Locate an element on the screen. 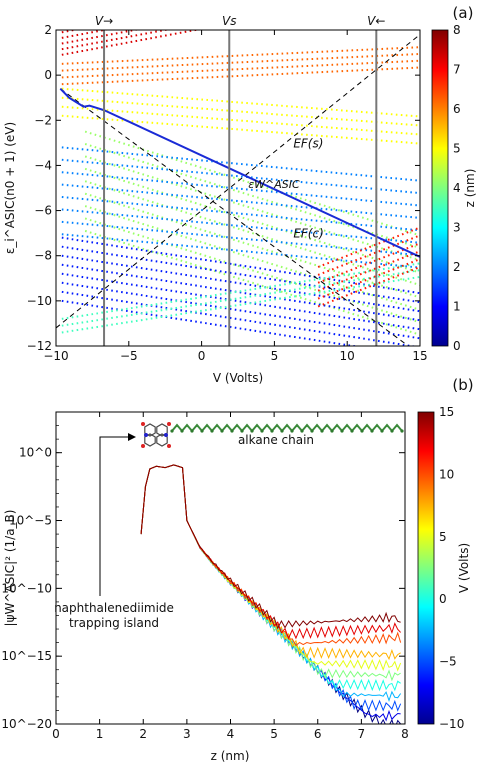 The image size is (483, 766). y-tick-label-b: 10^0 is located at coordinates (35, 453).